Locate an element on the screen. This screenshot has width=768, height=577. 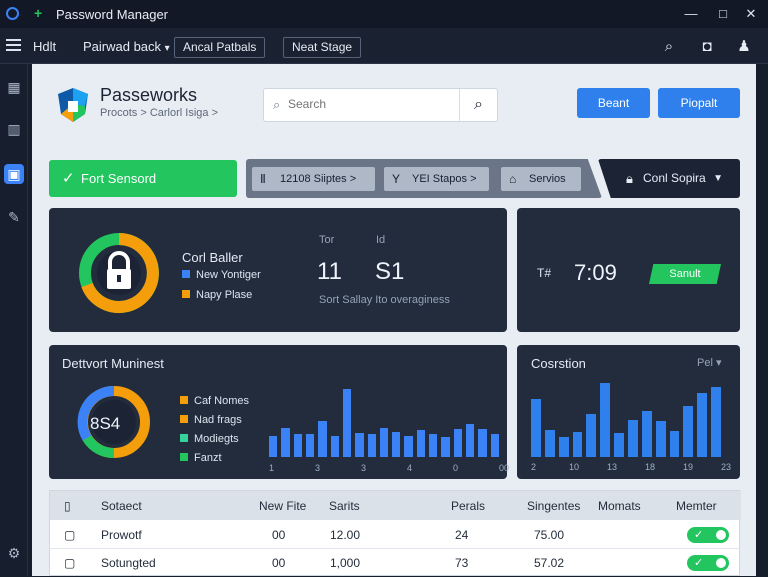
management-title: Dettvort Muninest is located at coordinates (113, 363).